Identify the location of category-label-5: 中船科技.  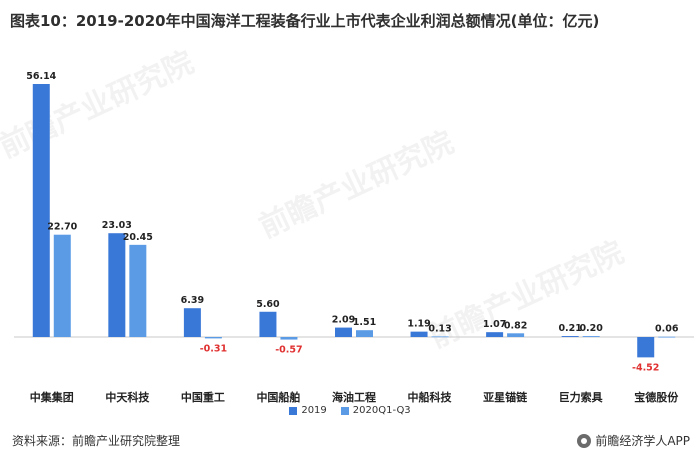
(430, 397).